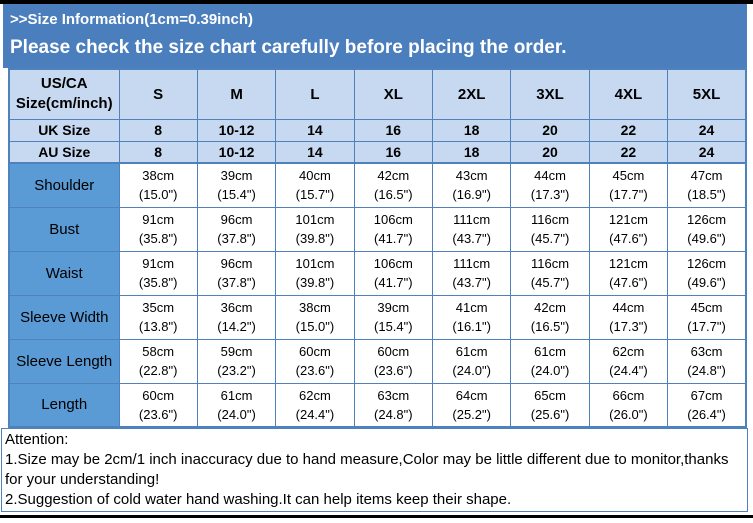 Image resolution: width=753 pixels, height=523 pixels. I want to click on measurement-cell: 59cm (23.2"), so click(236, 361).